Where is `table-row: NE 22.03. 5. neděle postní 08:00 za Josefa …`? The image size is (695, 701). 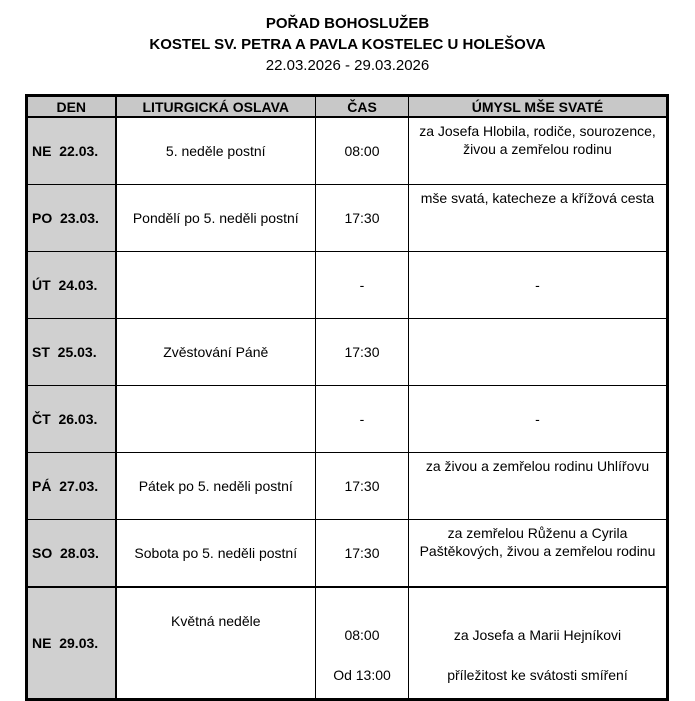 table-row: NE 22.03. 5. neděle postní 08:00 za Josefa … is located at coordinates (347, 150).